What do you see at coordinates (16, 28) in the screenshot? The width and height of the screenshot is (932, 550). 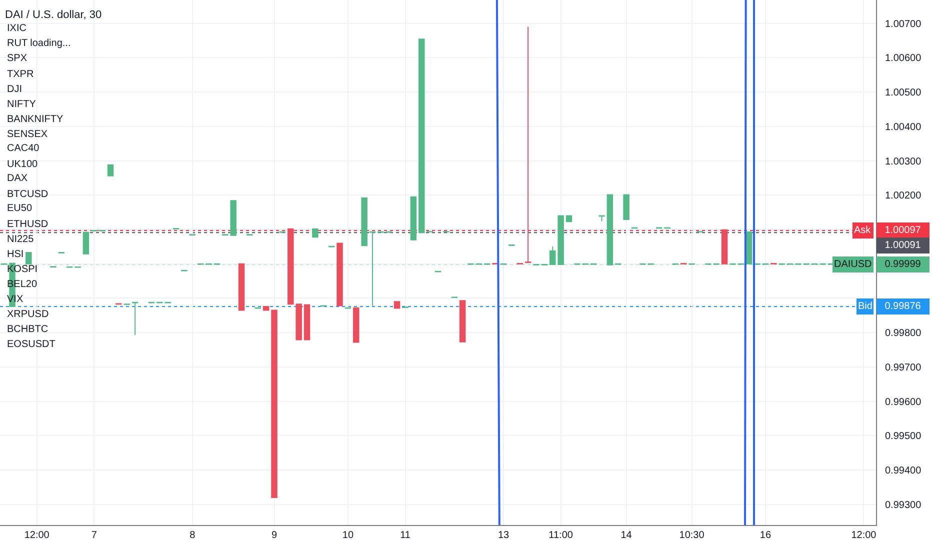 I see `annotation: IXIC` at bounding box center [16, 28].